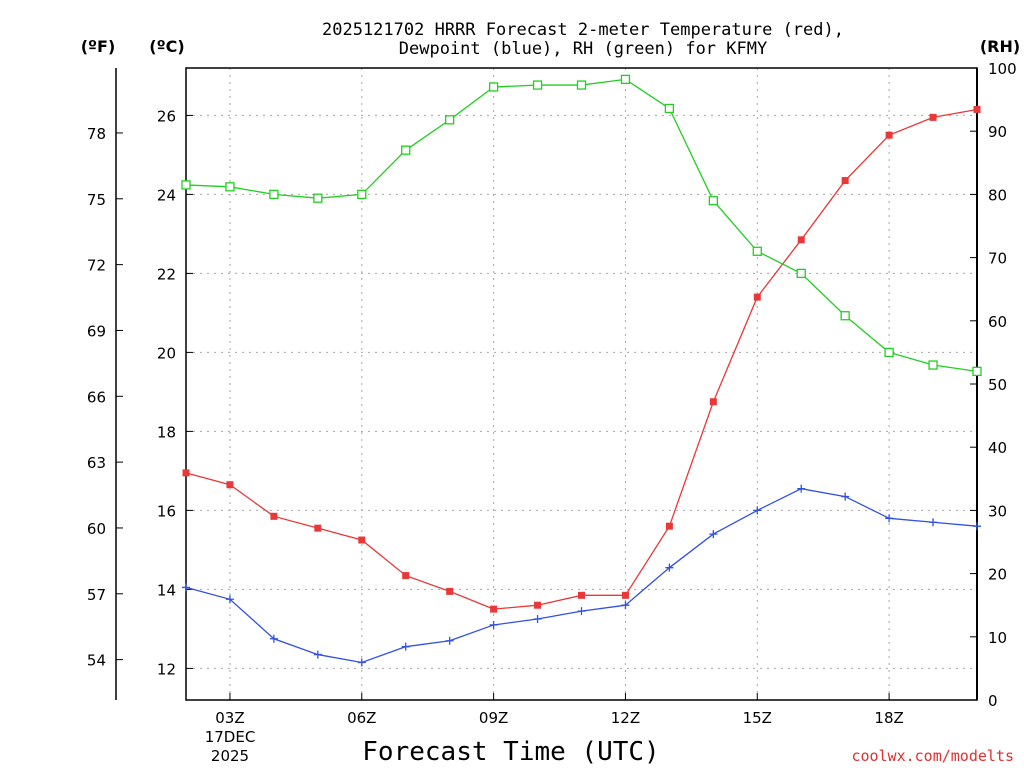 The height and width of the screenshot is (768, 1024). What do you see at coordinates (997, 511) in the screenshot?
I see `rh-tick-label: 30` at bounding box center [997, 511].